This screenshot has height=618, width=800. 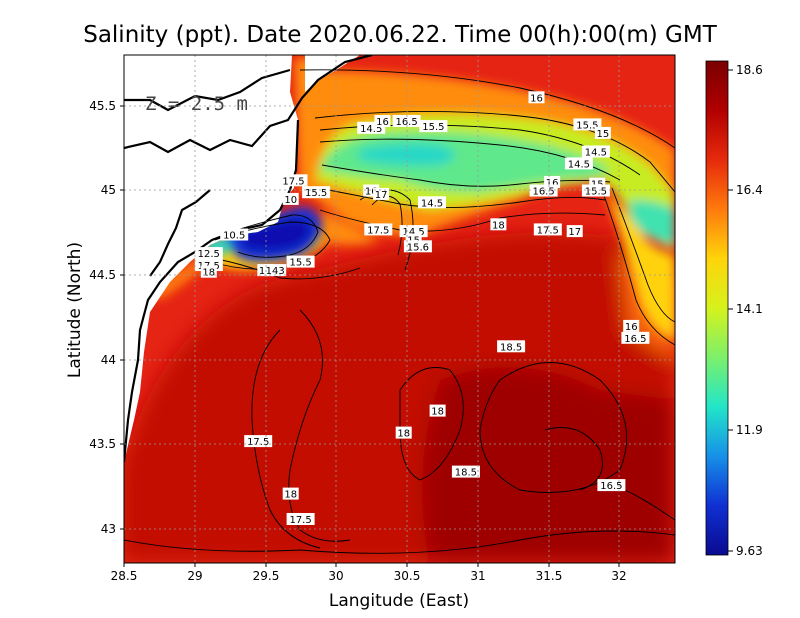 I want to click on contour-label-text: 143, so click(x=275, y=271).